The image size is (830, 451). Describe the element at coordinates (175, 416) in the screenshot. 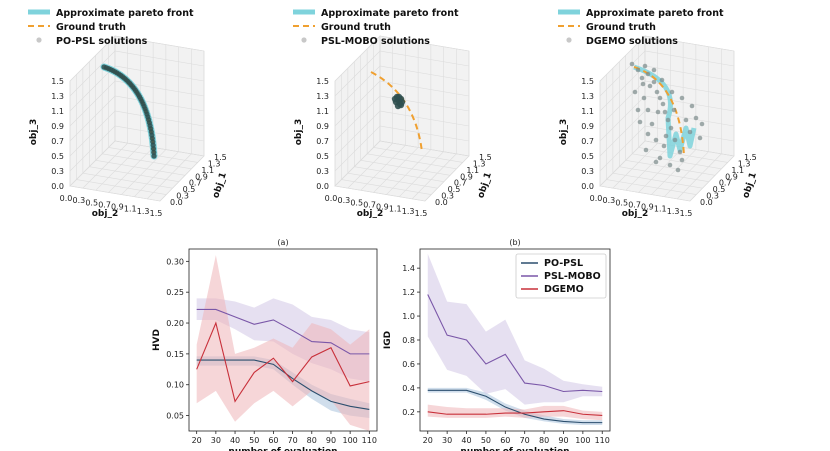

I see `y-tick-label: 0.05` at that location.